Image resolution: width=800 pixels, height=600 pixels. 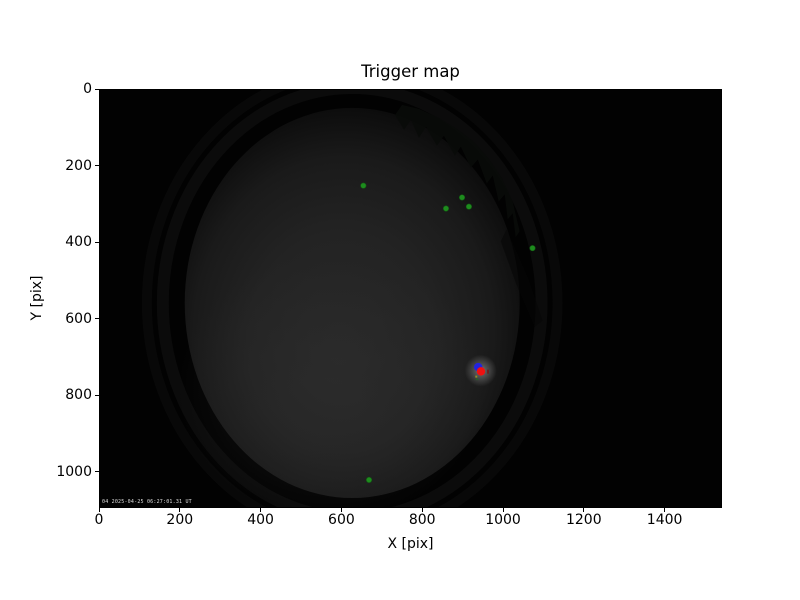 I want to click on y-tick-label: 1000, so click(x=74, y=471).